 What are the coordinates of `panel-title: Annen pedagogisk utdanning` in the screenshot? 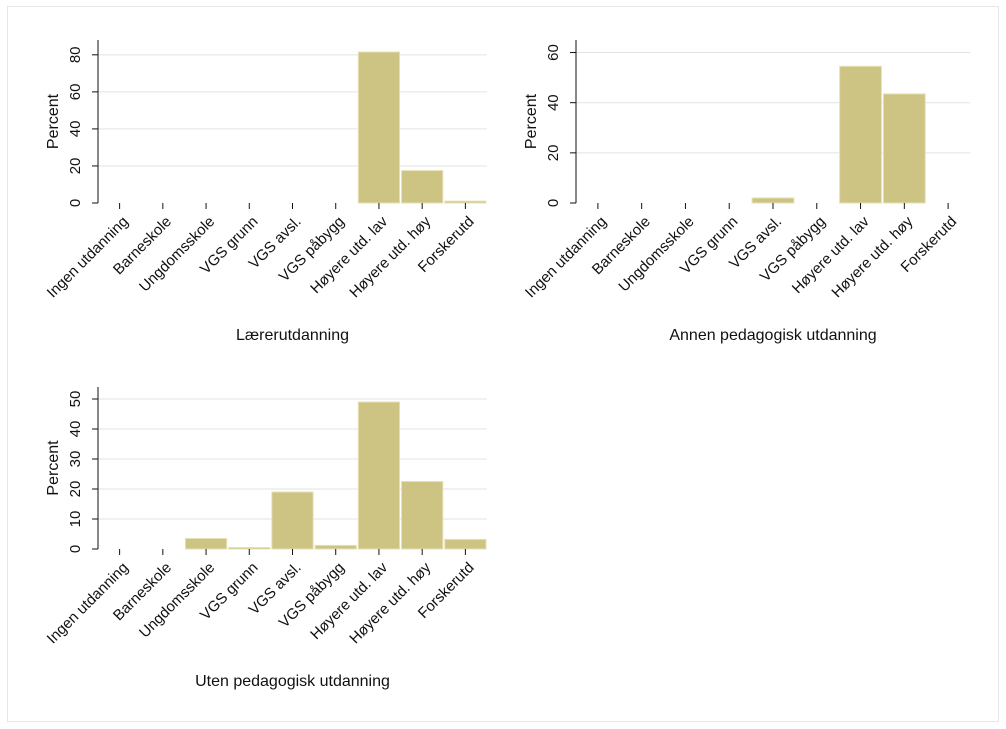 It's located at (772, 335).